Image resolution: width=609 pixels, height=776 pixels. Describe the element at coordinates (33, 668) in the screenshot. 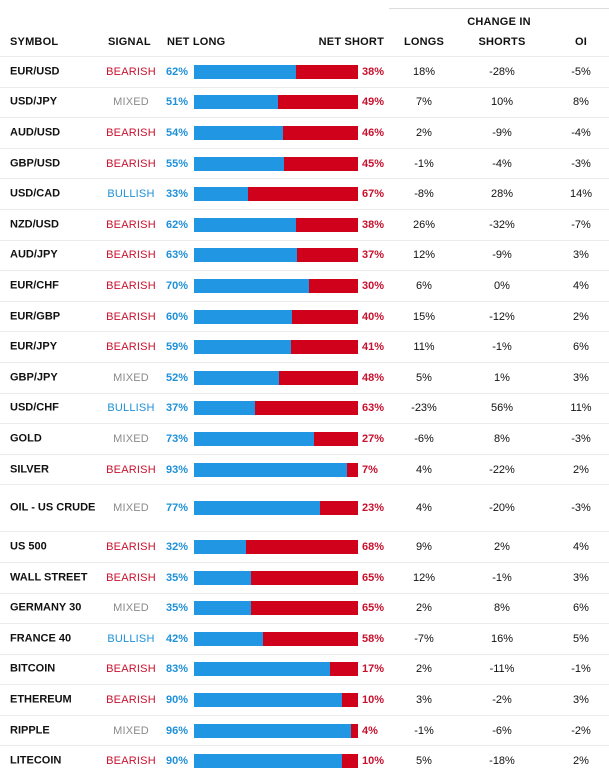

I see `symbol-link: BITCOIN` at that location.